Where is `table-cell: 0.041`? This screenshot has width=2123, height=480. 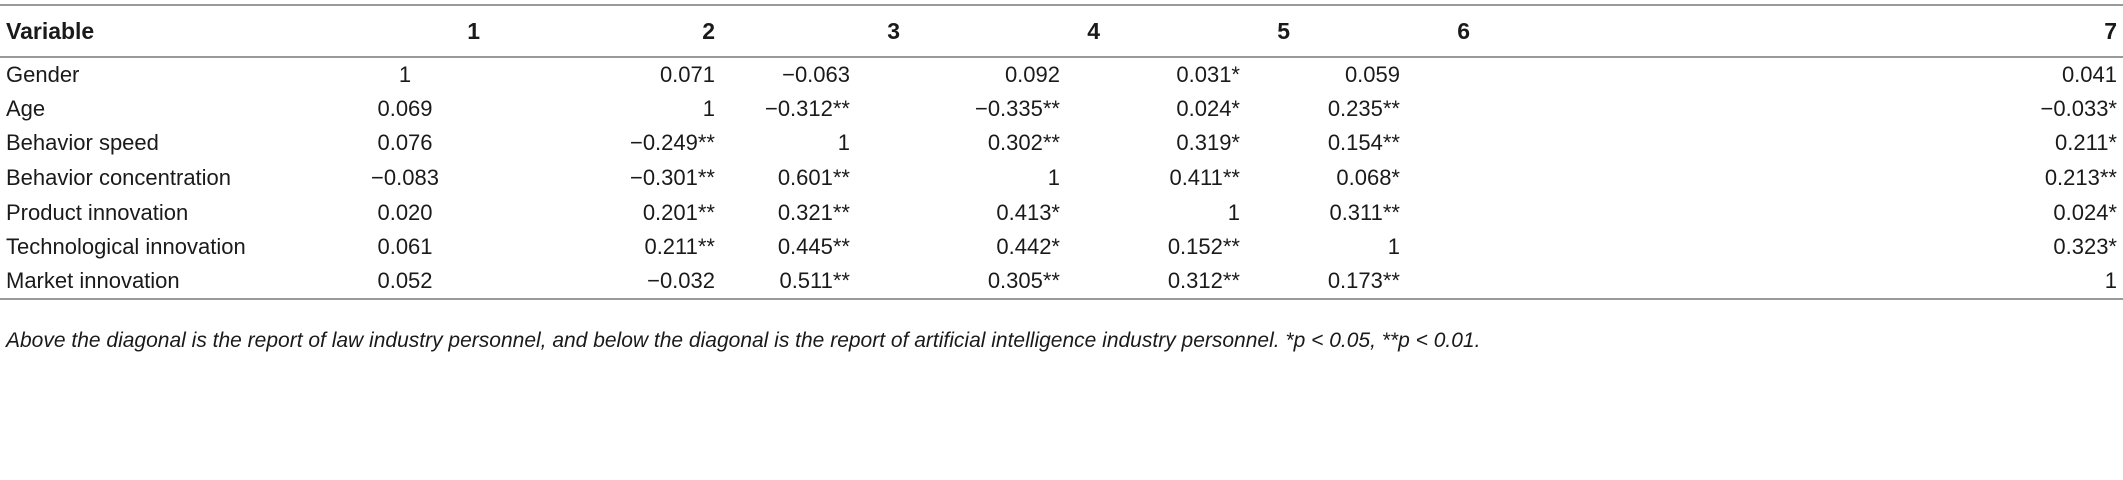
table-cell: 0.041 is located at coordinates (2089, 74).